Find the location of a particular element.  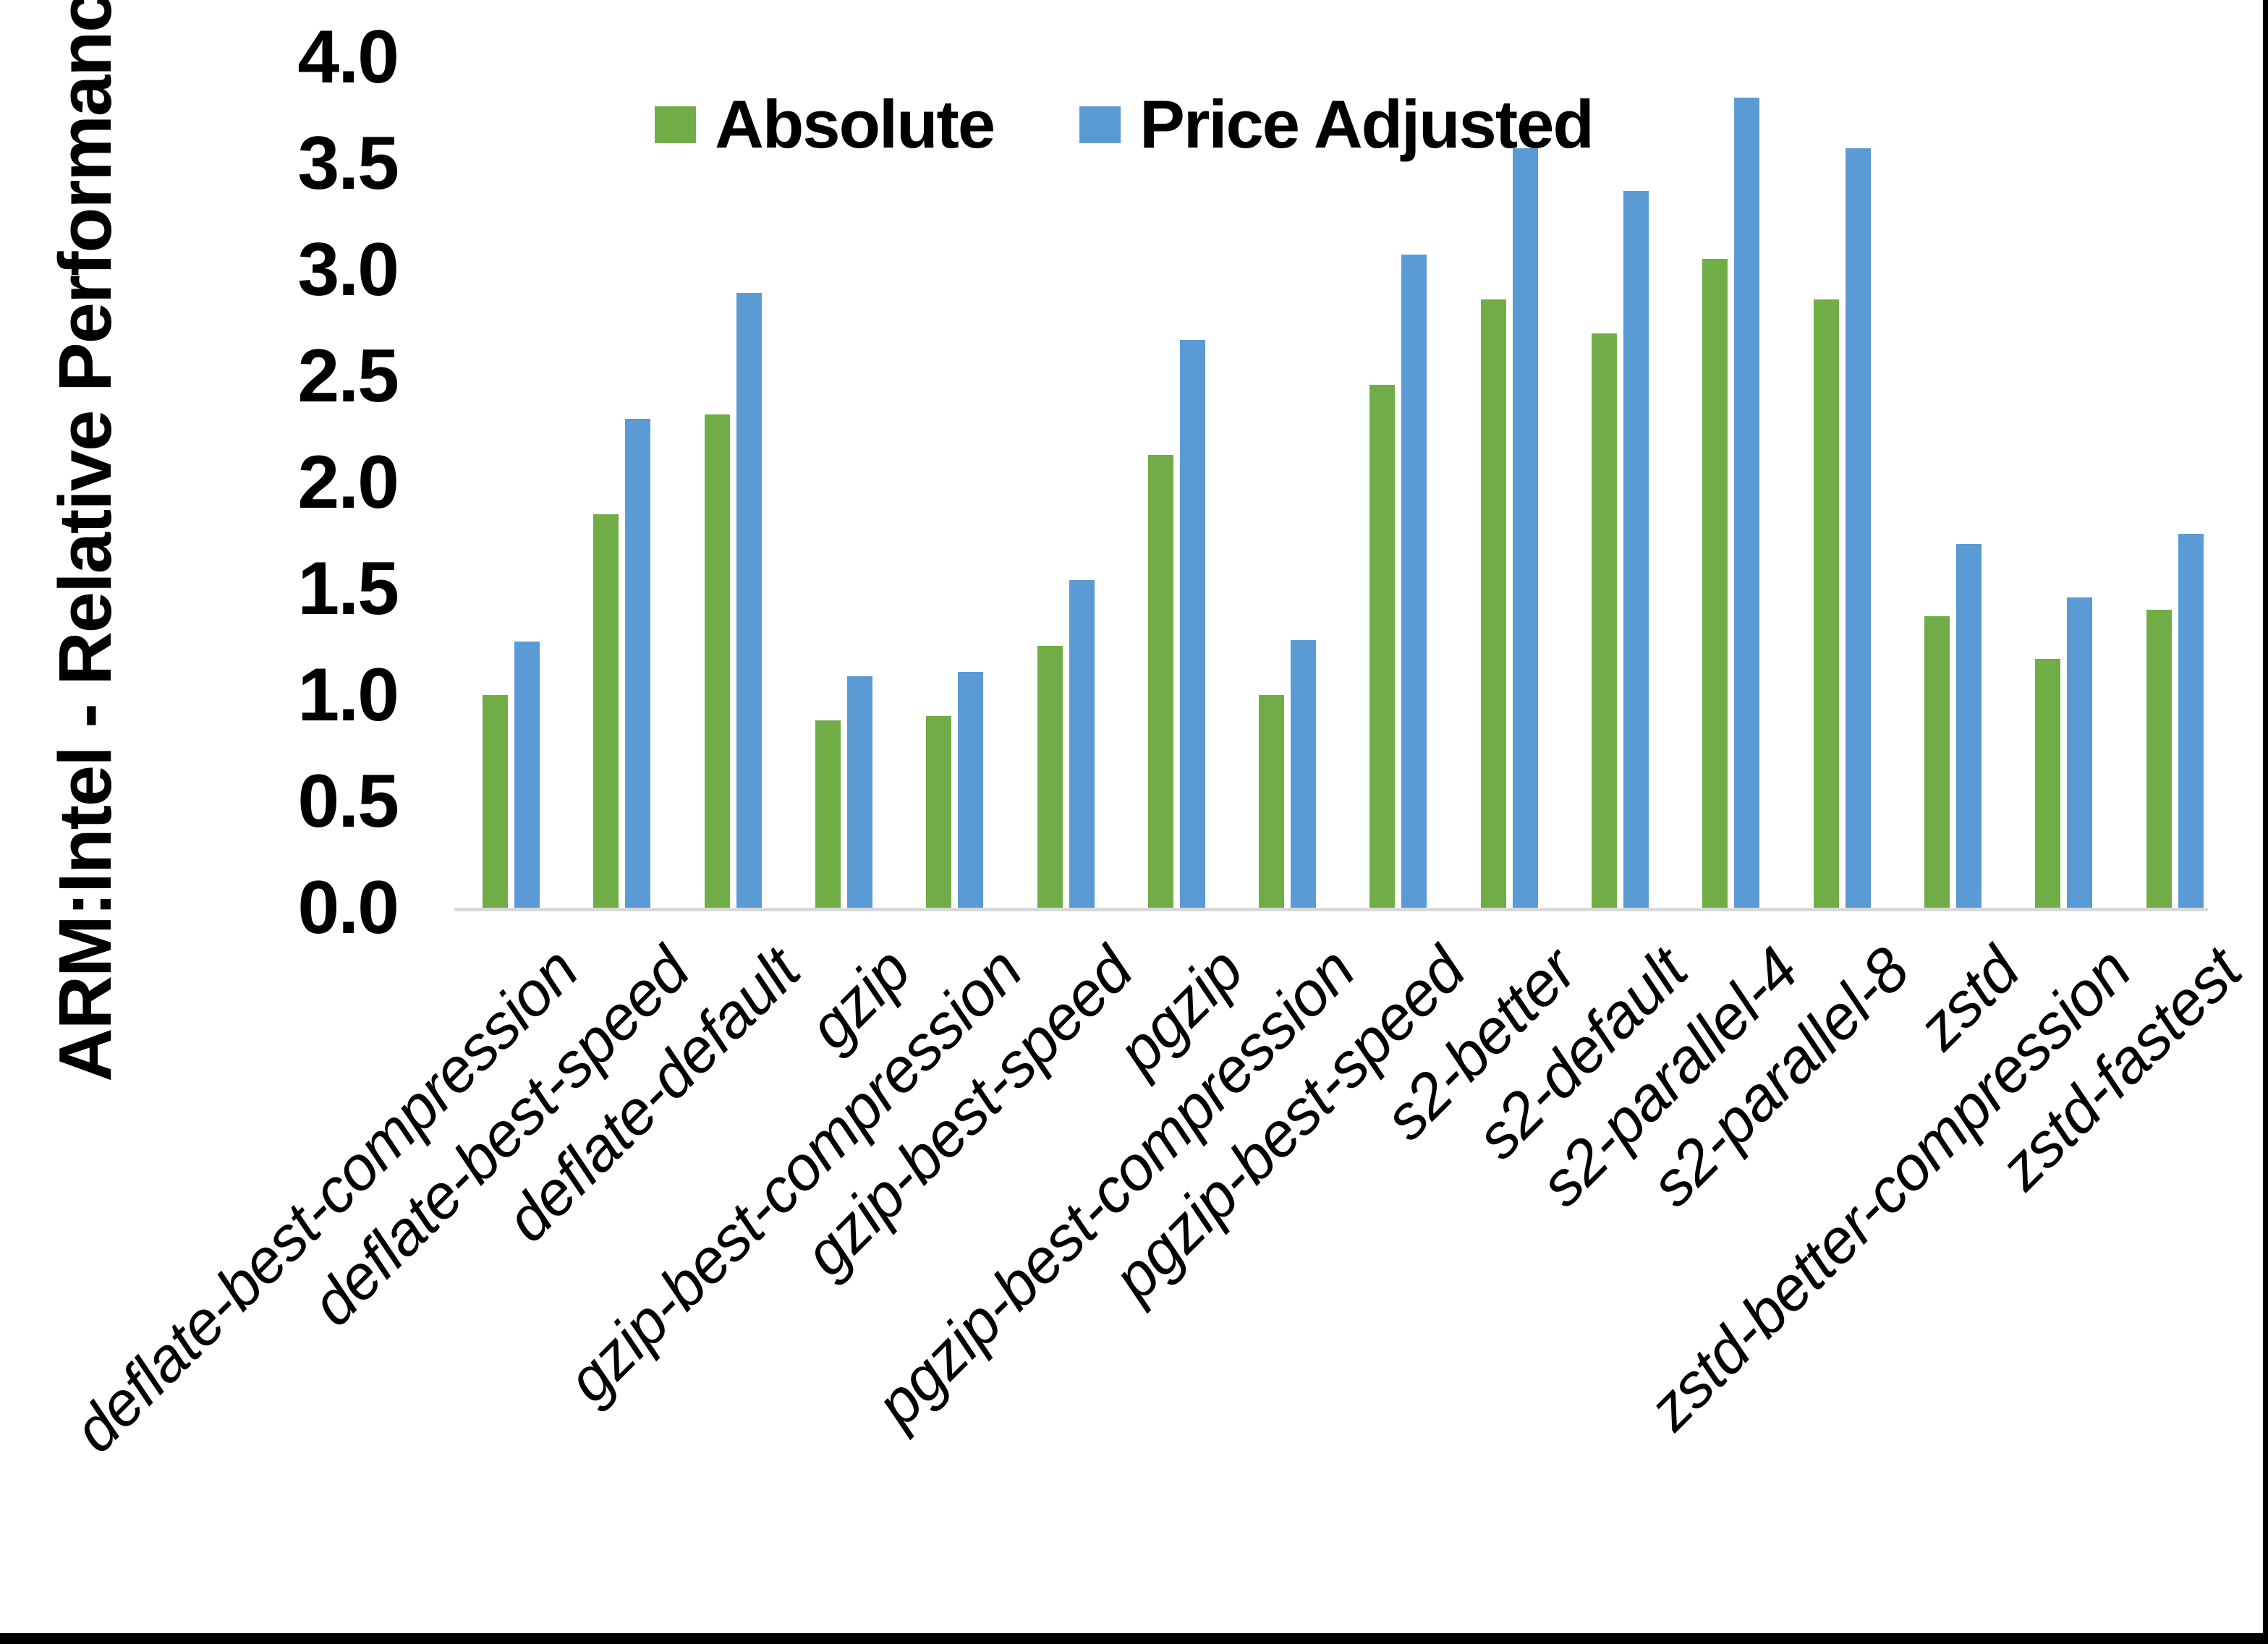

y-tick-label: 1.5 is located at coordinates (348, 589).